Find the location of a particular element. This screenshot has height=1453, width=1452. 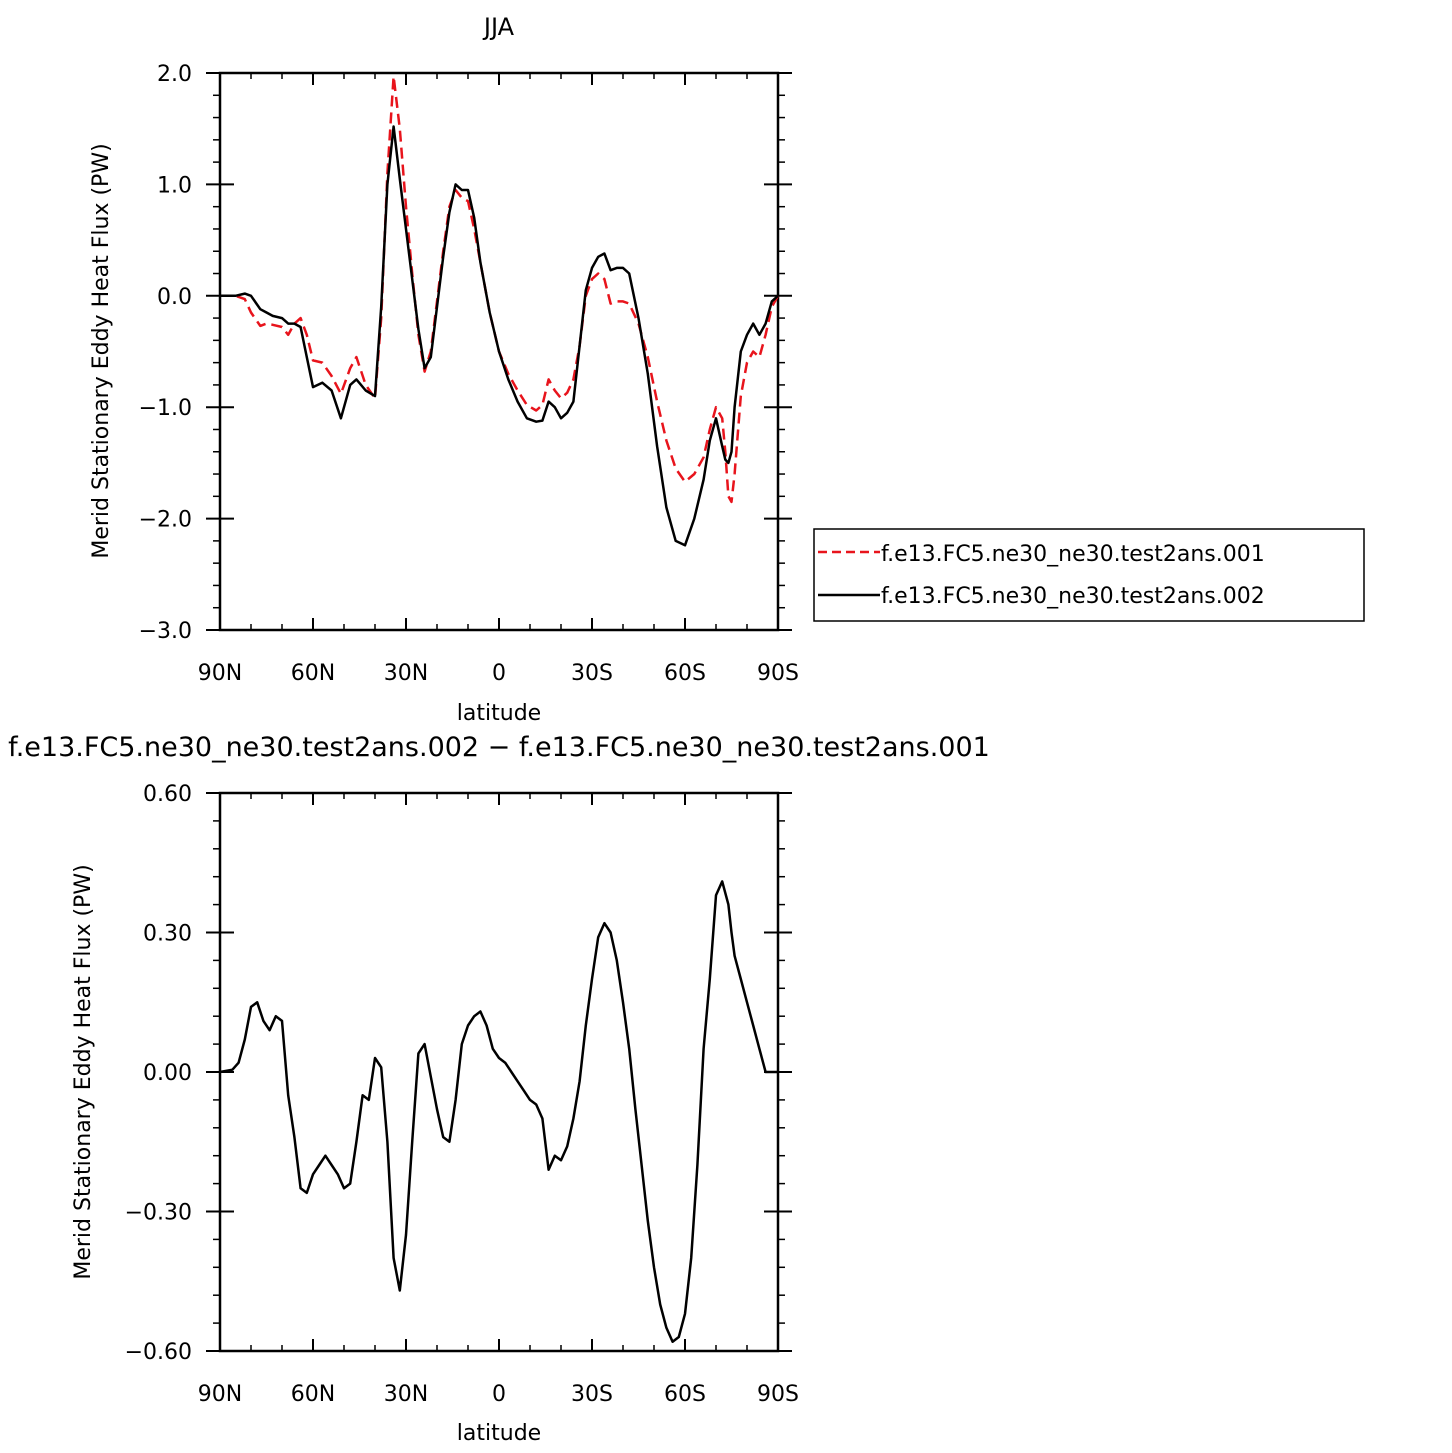

legend-label-series-1: f.e13.FC5.ne30_ne30.test2ans.001 is located at coordinates (1073, 554).